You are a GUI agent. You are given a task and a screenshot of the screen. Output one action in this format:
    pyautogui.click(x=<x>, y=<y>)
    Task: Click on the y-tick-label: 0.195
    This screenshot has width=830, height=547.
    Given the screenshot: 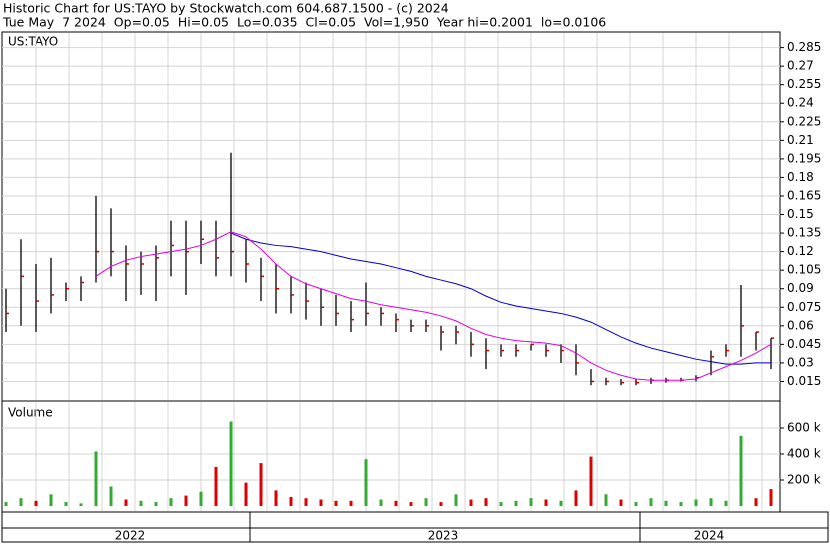 What is the action you would take?
    pyautogui.click(x=804, y=158)
    